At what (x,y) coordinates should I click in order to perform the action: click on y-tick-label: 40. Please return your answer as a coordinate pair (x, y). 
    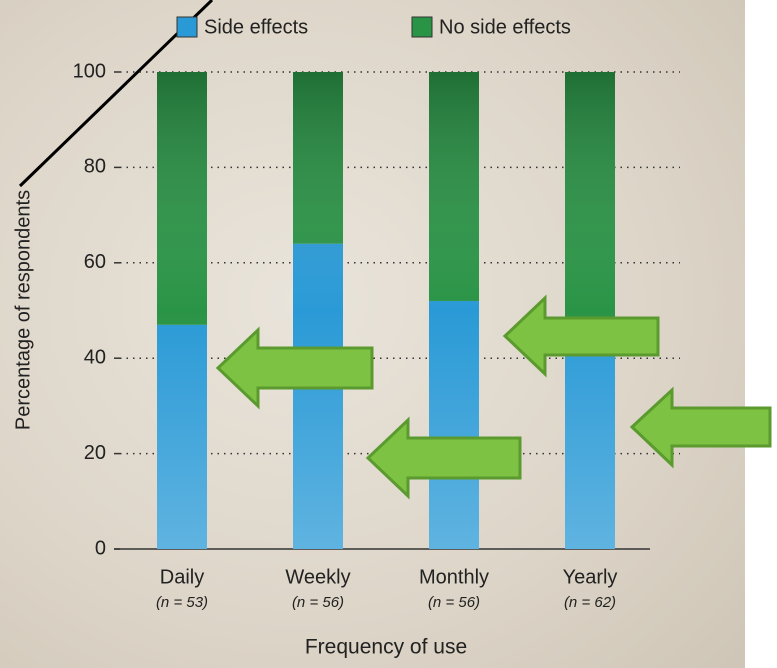
    Looking at the image, I should click on (95, 357).